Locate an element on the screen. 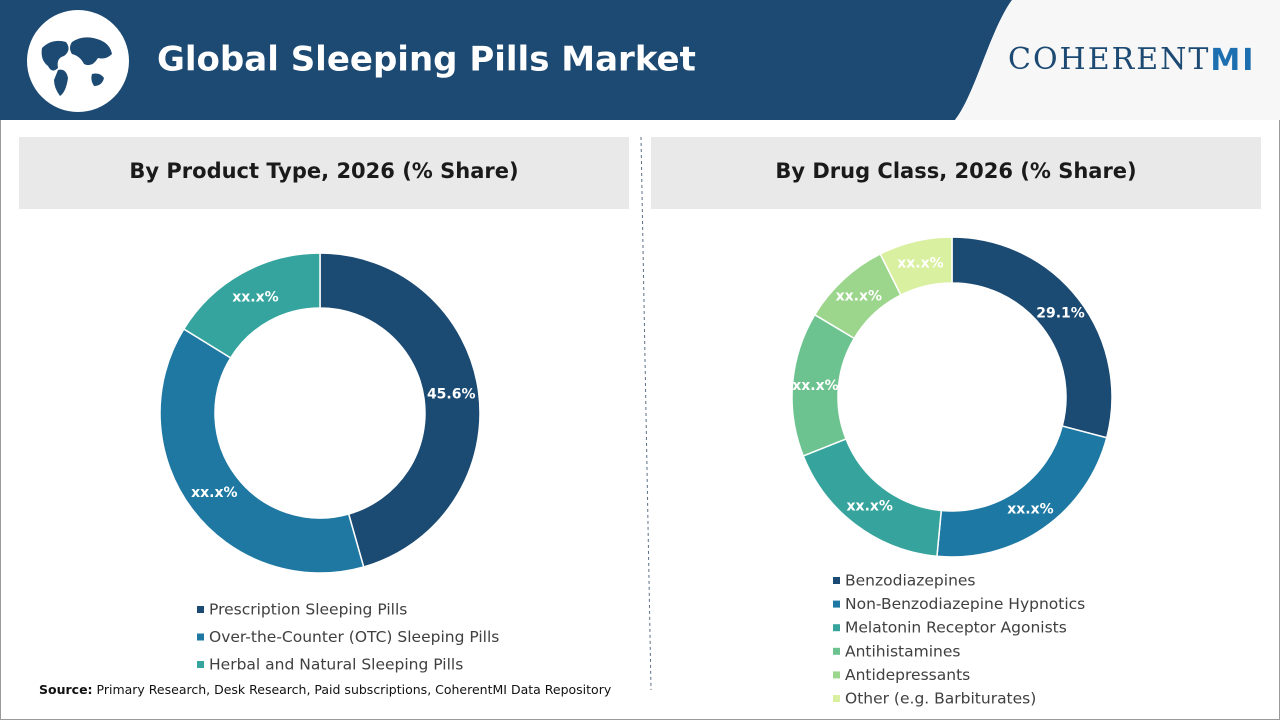 The image size is (1280, 720). slice-label: 45.6% is located at coordinates (451, 395).